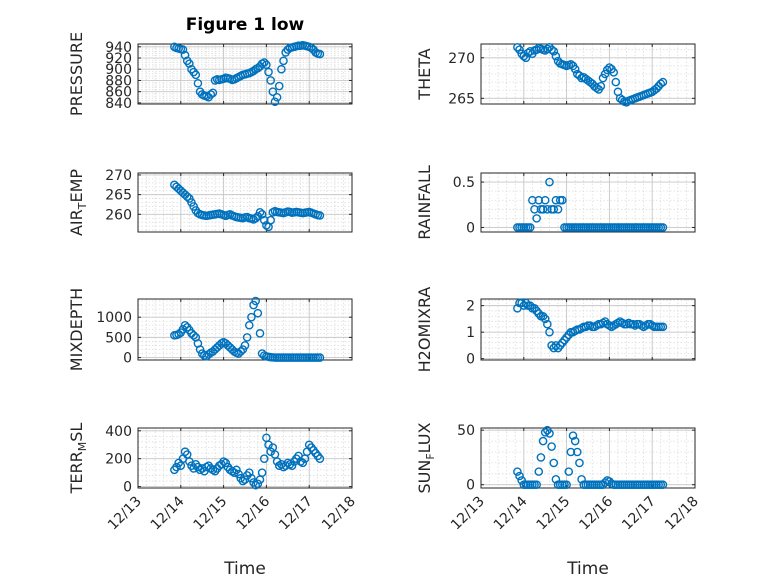 This screenshot has height=583, width=778. I want to click on y-axis-label-3: RAINFALL, so click(424, 202).